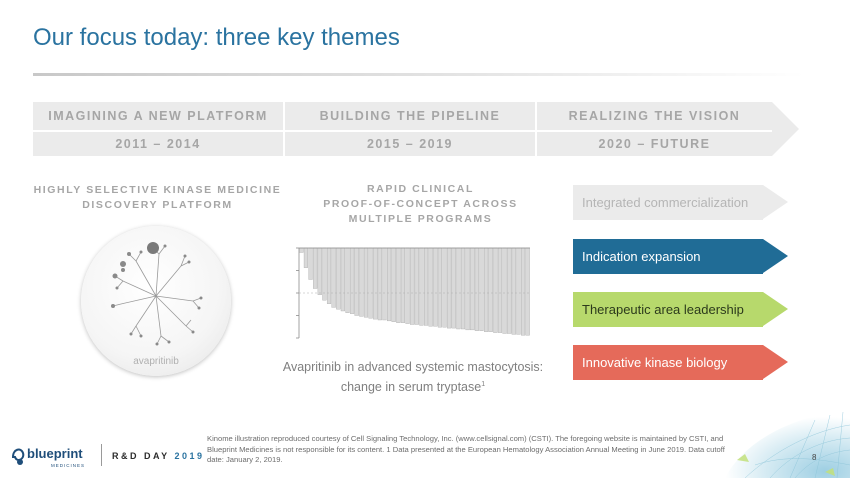 This screenshot has height=478, width=850. Describe the element at coordinates (419, 74) in the screenshot. I see `title-divider` at that location.